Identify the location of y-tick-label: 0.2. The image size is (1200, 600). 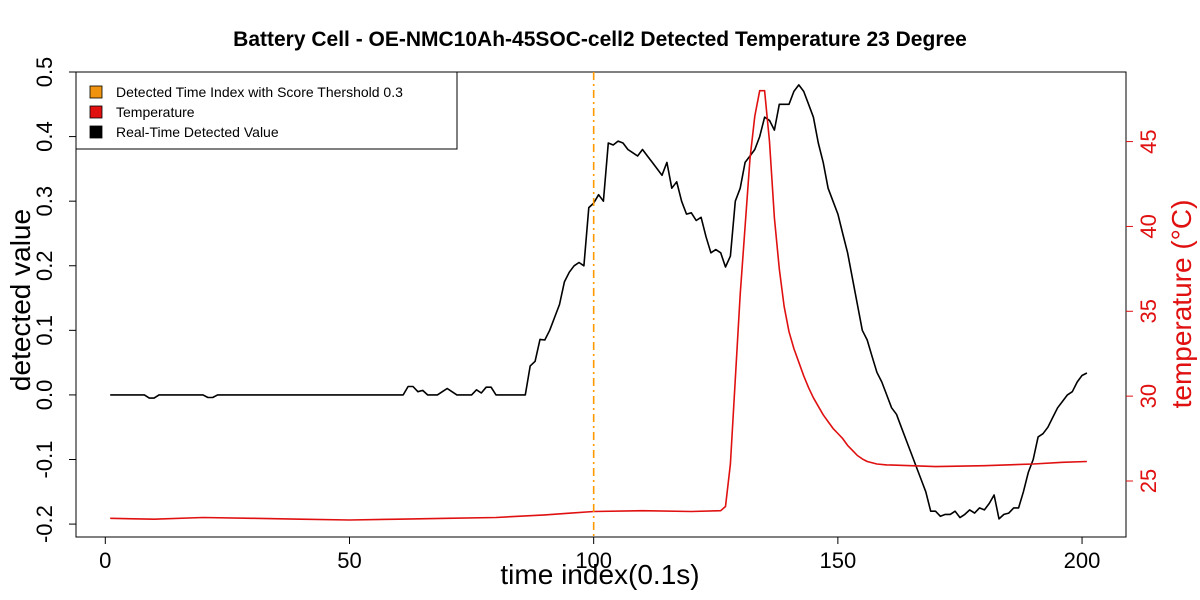
(44, 265).